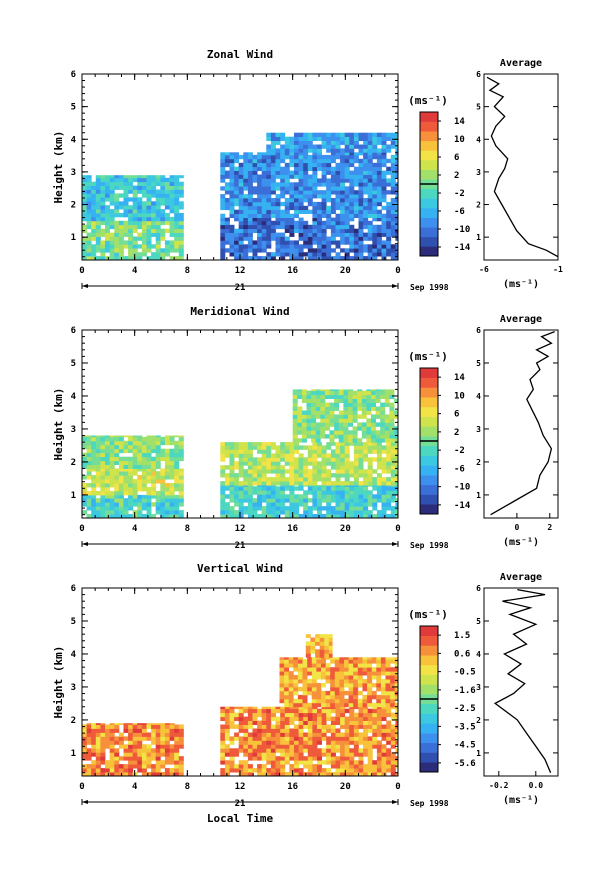 This screenshot has height=873, width=610. I want to click on average-y-tick-label: 2, so click(478, 462).